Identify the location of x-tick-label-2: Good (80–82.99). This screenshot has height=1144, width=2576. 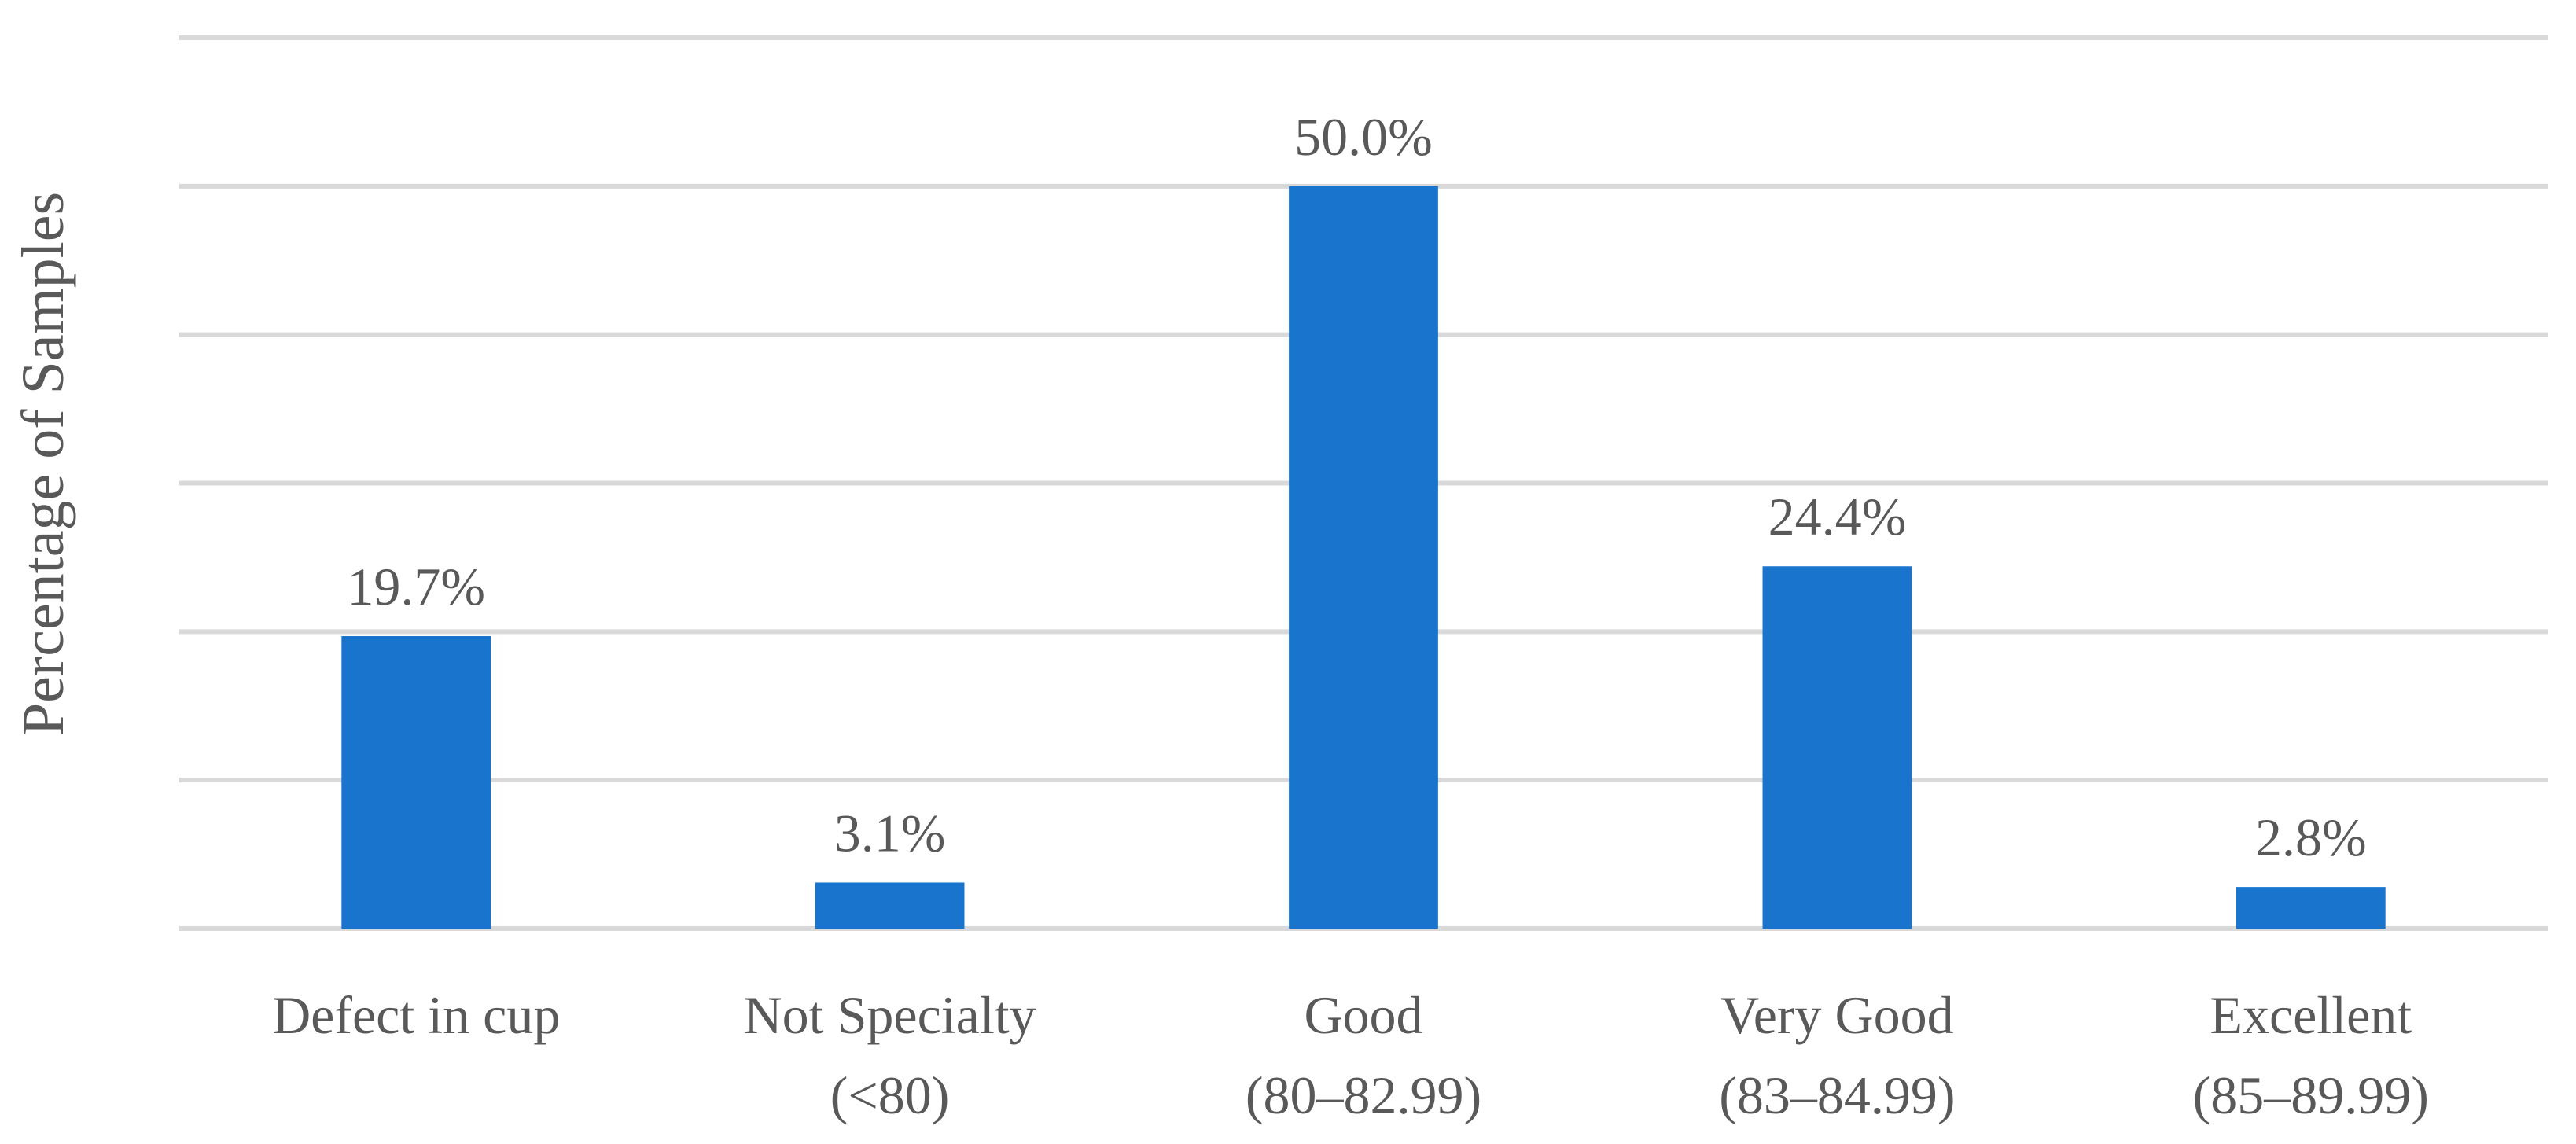
(1363, 1055).